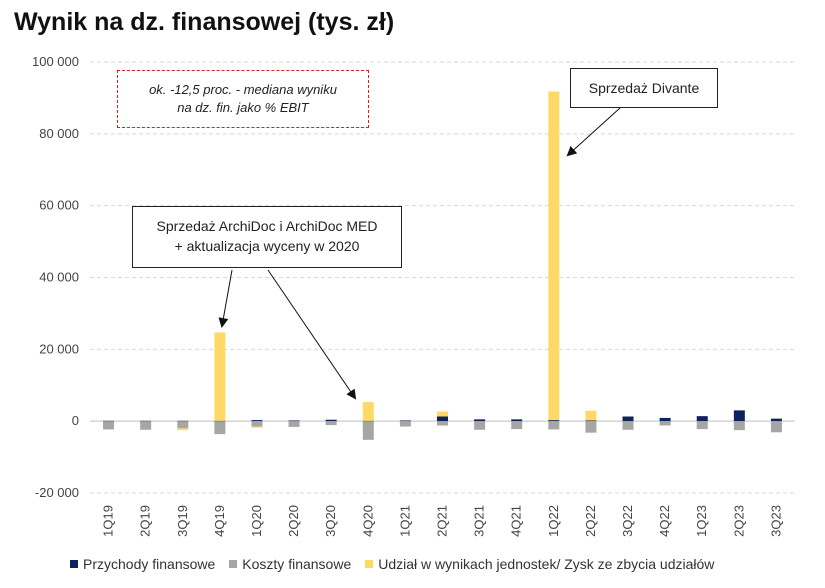 This screenshot has width=825, height=588. I want to click on bar-koszty-4Q20, so click(368, 430).